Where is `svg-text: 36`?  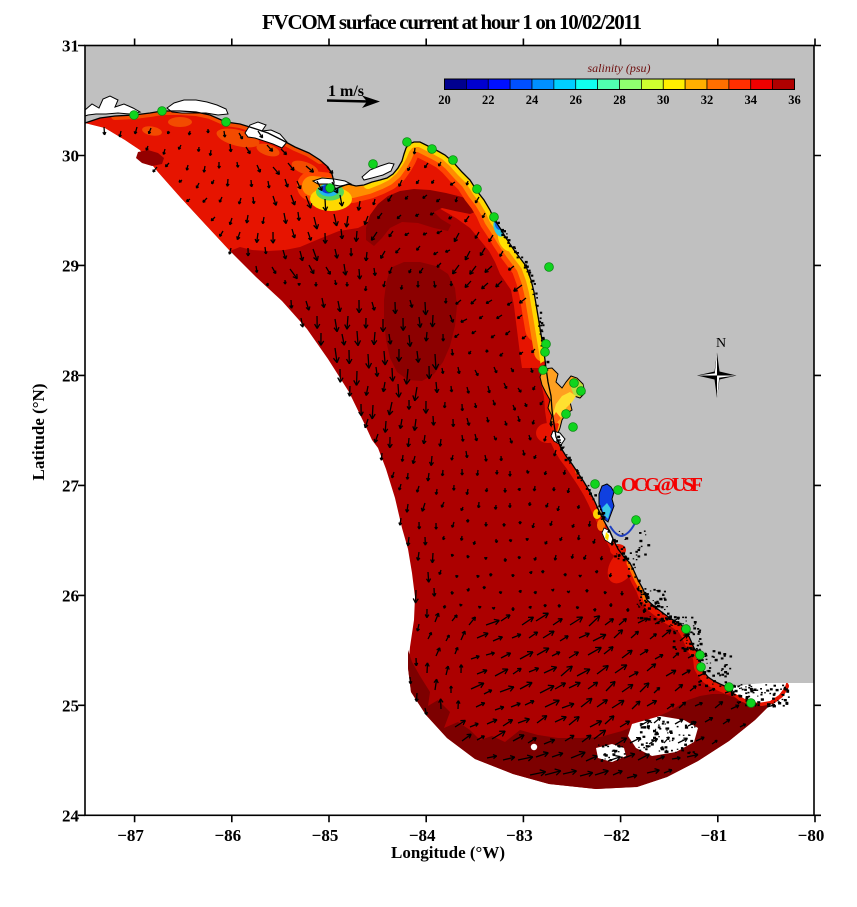 svg-text: 36 is located at coordinates (794, 100).